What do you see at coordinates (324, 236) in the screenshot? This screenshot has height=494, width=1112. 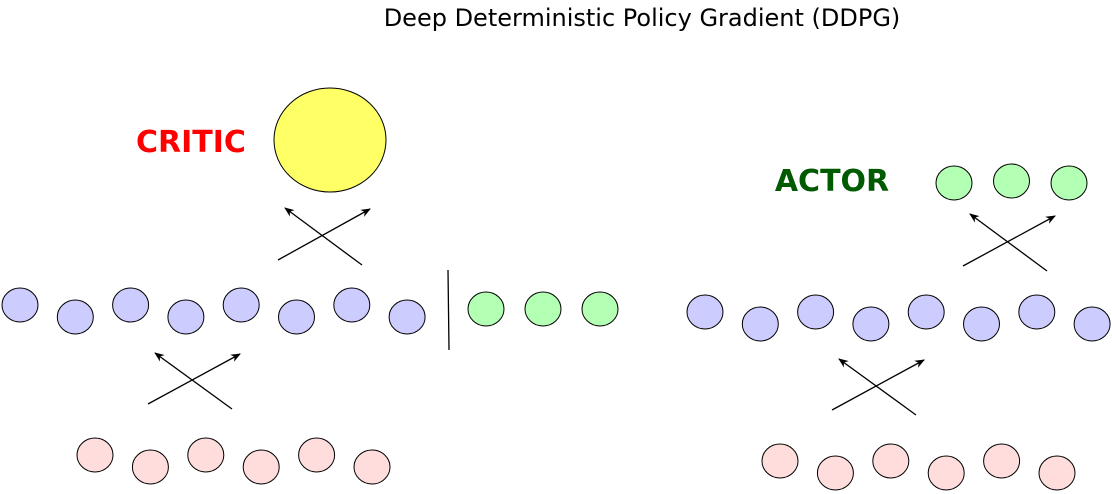 I see `critic-hidden-to-output-arrows` at bounding box center [324, 236].